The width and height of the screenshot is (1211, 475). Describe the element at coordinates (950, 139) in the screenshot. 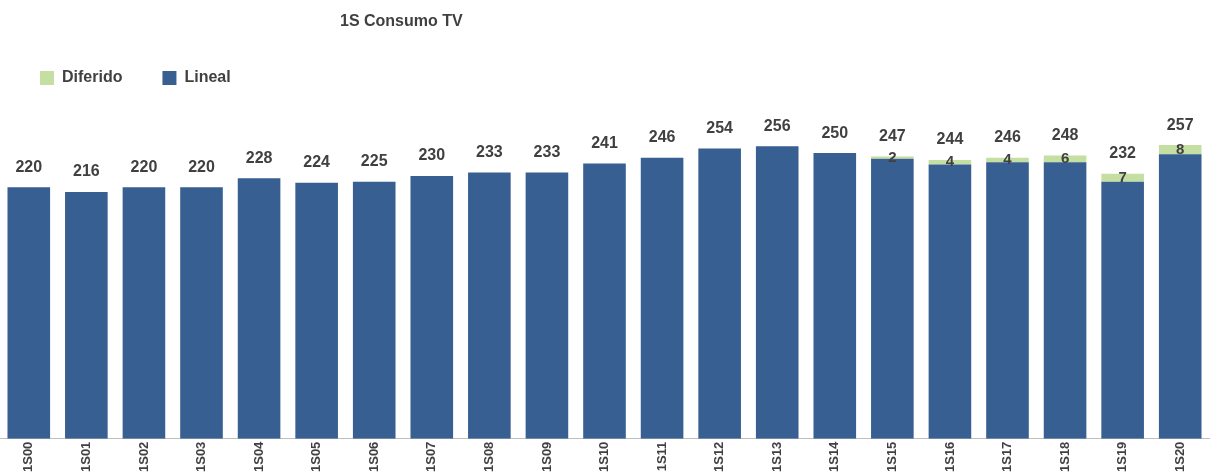

I see `total-label: 244` at that location.